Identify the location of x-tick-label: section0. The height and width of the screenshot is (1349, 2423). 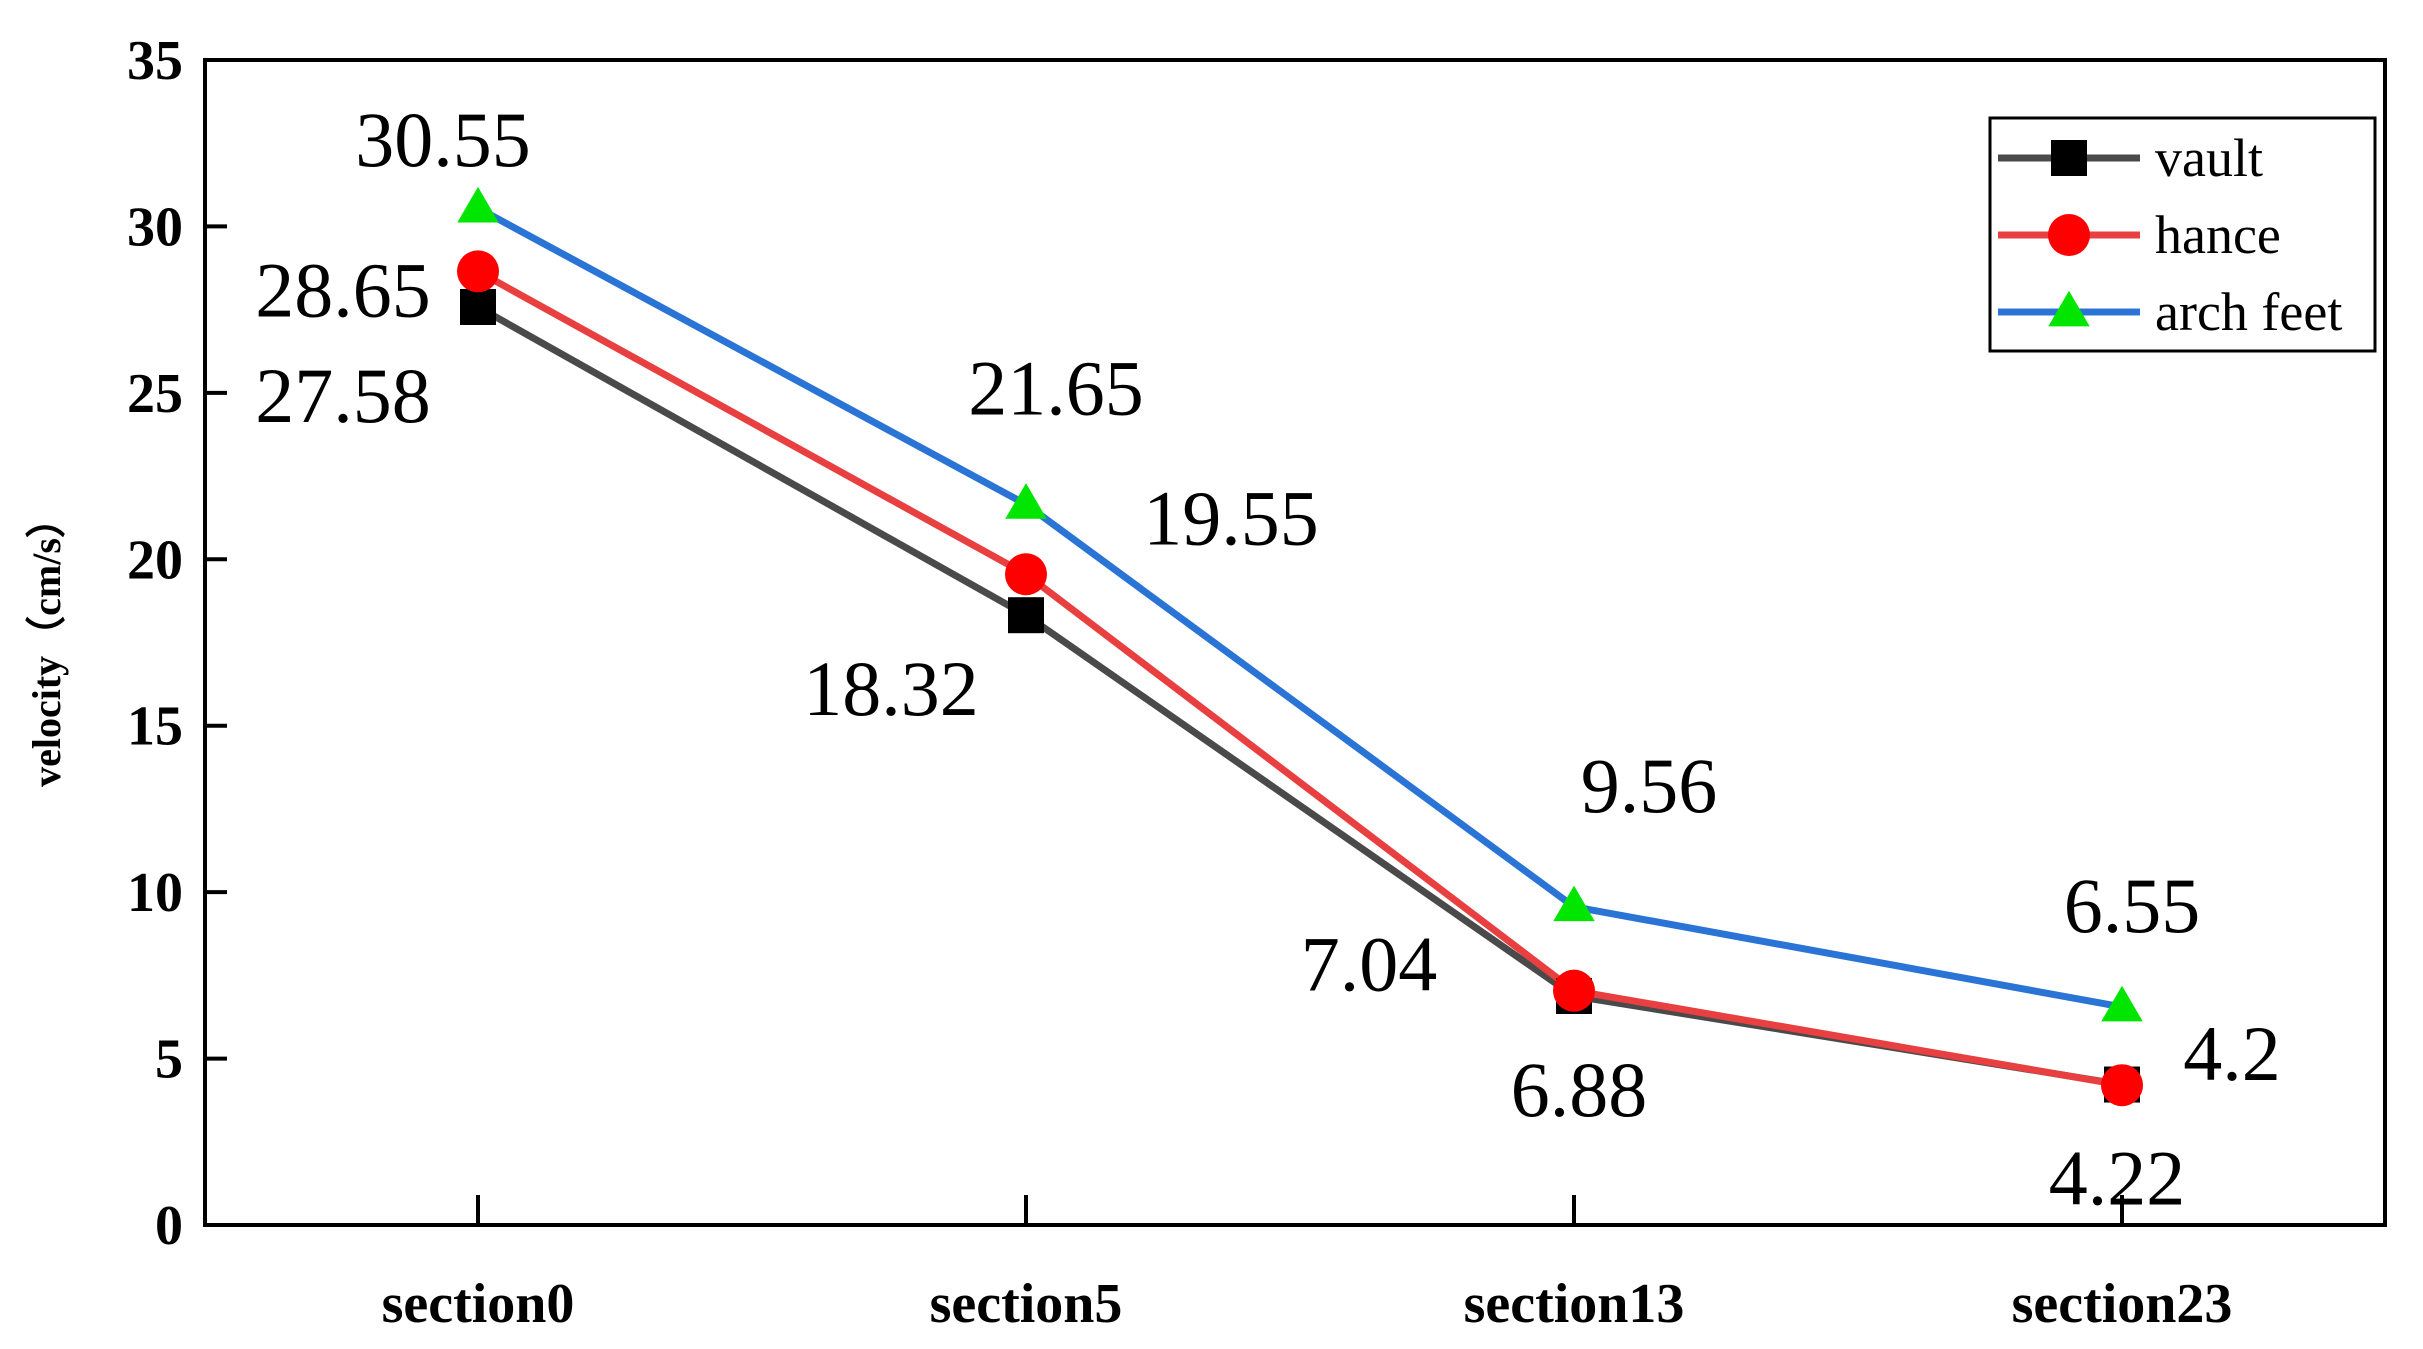
(478, 1304).